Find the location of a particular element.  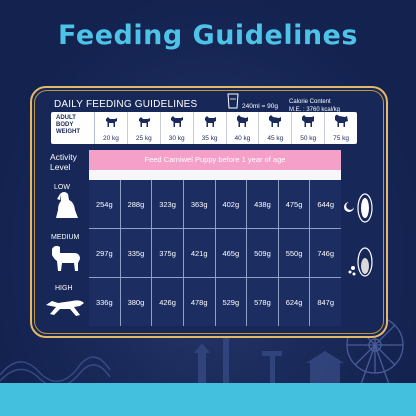

table-cell: 478g is located at coordinates (199, 302).